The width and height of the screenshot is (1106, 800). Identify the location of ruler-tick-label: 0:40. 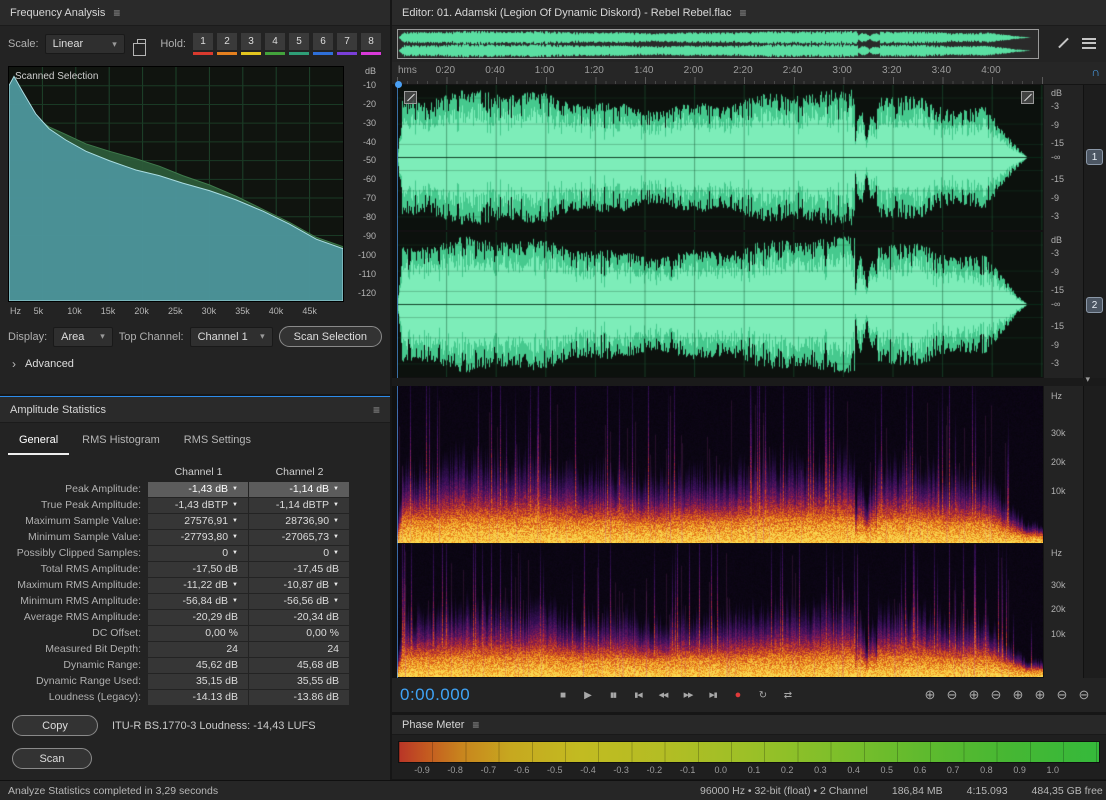
(495, 70).